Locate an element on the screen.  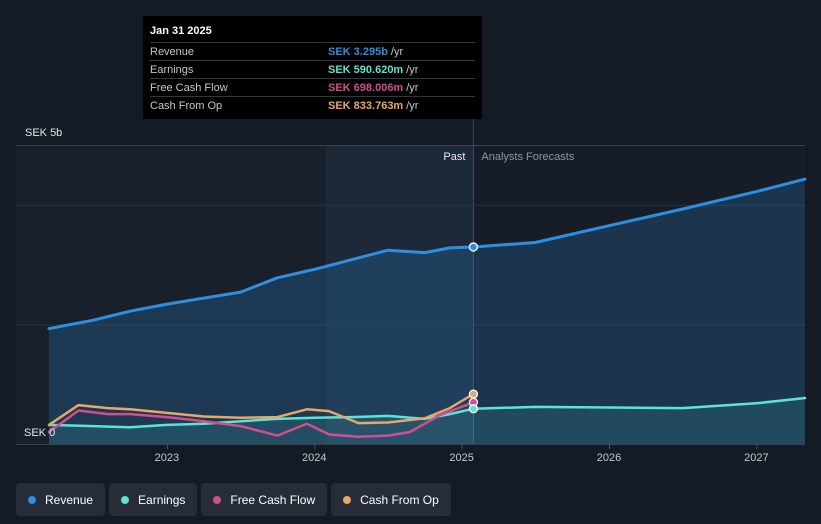
revenue-marker is located at coordinates (473, 247).